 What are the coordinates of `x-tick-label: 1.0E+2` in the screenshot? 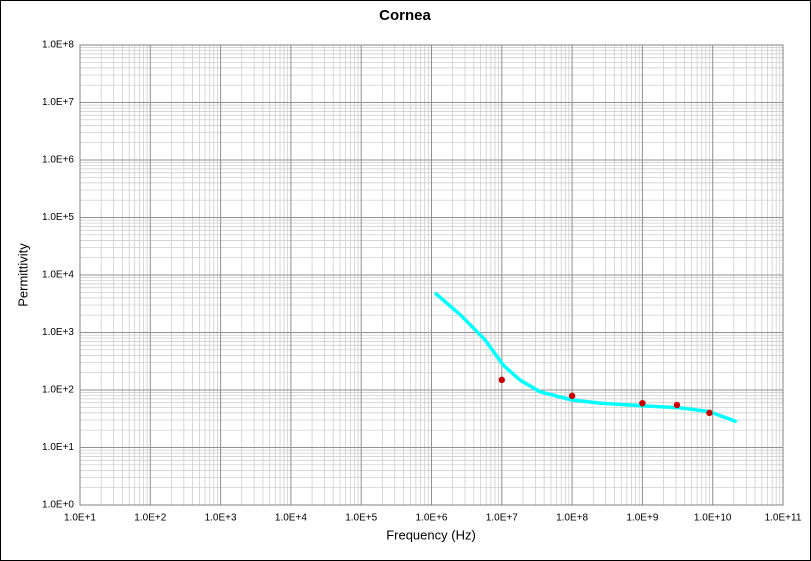 It's located at (150, 518).